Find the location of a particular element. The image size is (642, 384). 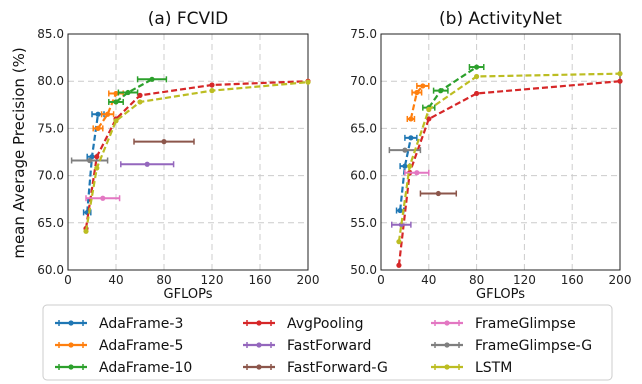

legend-item-adaframe-3: AdaFrame-3 is located at coordinates (119, 324).